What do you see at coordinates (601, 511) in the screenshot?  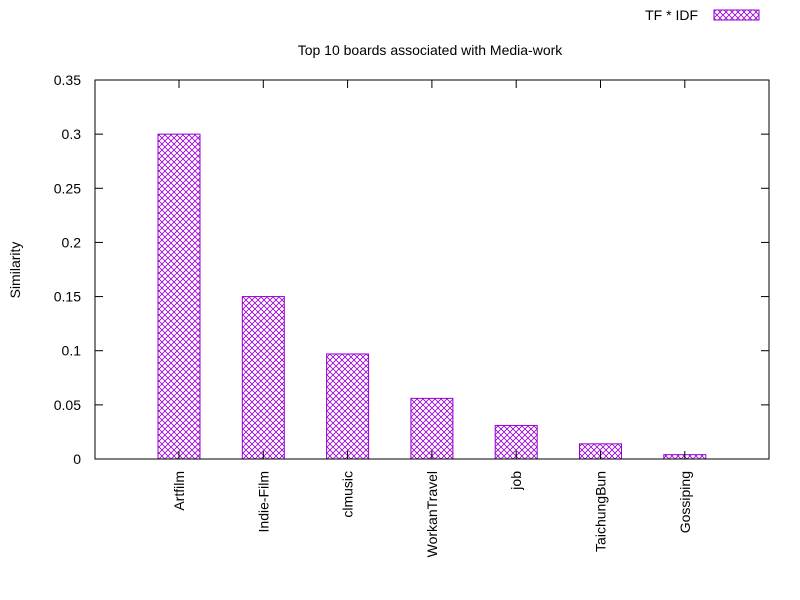 I see `x-tick-label: TaichungBun` at bounding box center [601, 511].